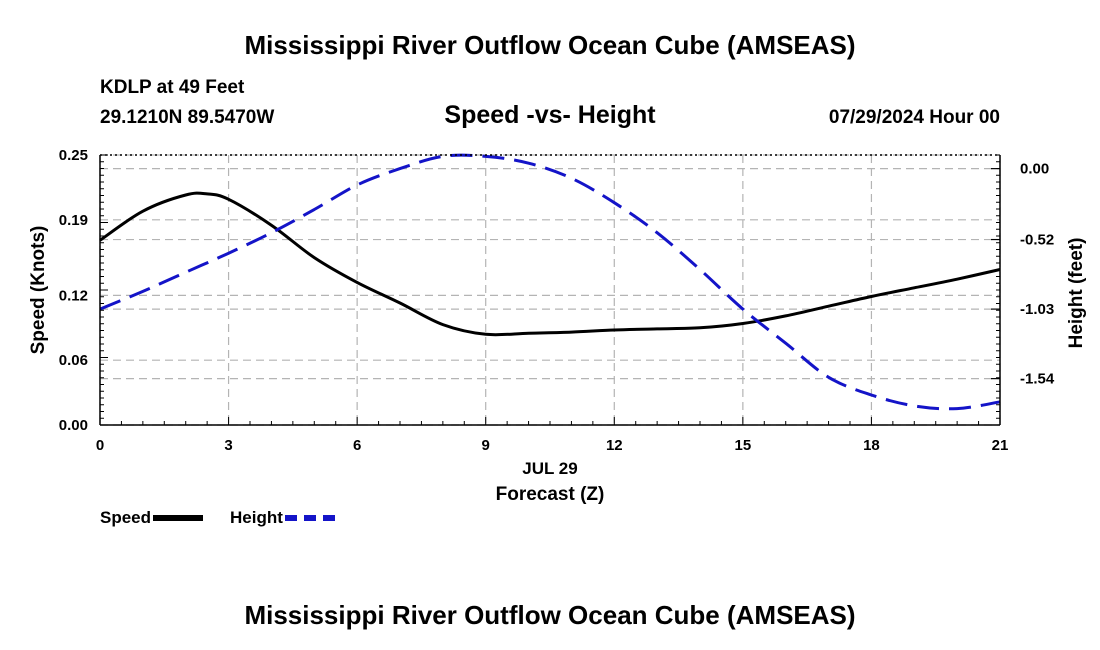  What do you see at coordinates (100, 445) in the screenshot?
I see `x-tick-label: 0` at bounding box center [100, 445].